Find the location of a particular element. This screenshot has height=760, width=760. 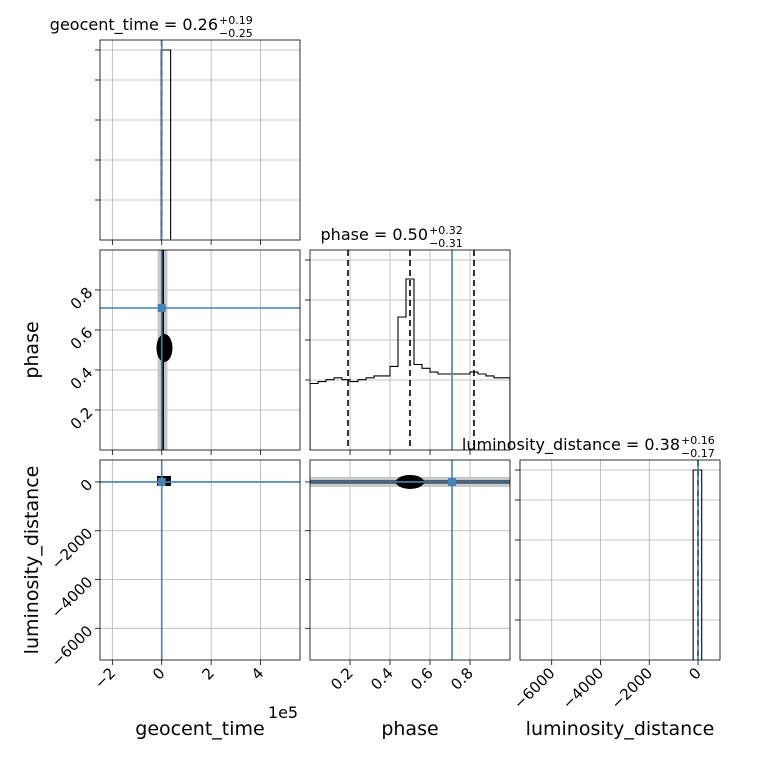

y-tick-label: 0.6 is located at coordinates (82, 339).